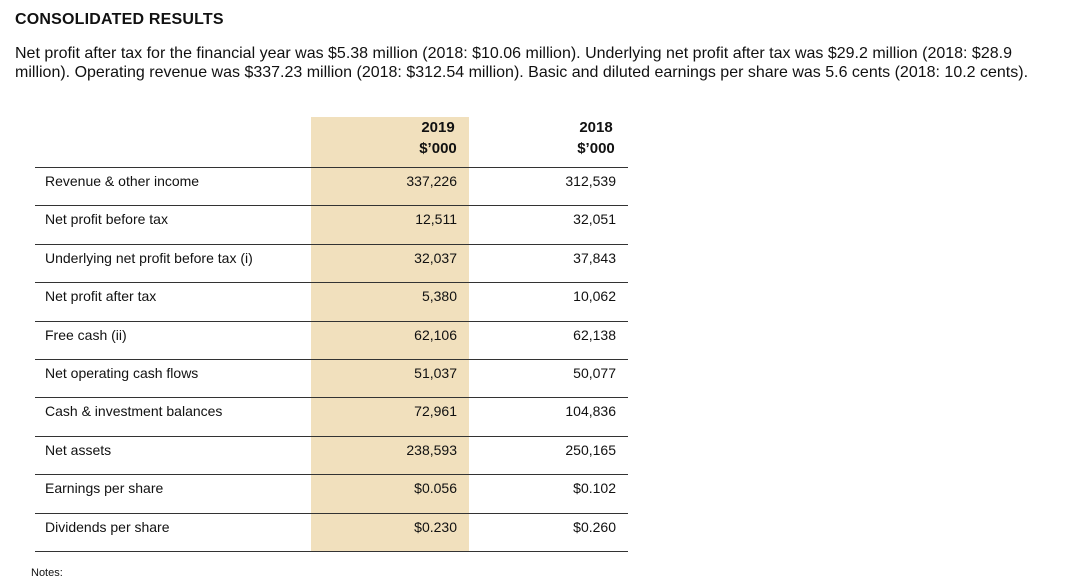 Image resolution: width=1067 pixels, height=579 pixels. I want to click on column-year: 2018, so click(596, 127).